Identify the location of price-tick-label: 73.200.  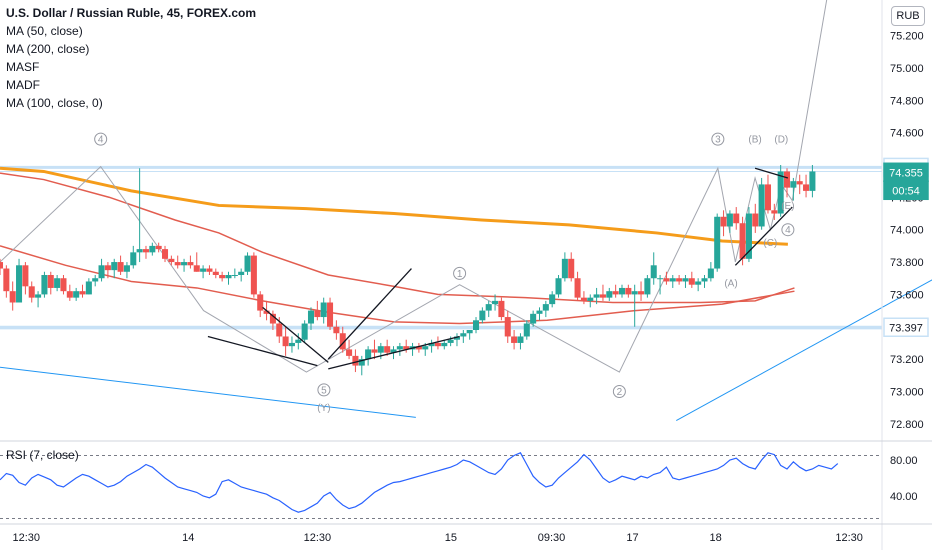
(907, 360).